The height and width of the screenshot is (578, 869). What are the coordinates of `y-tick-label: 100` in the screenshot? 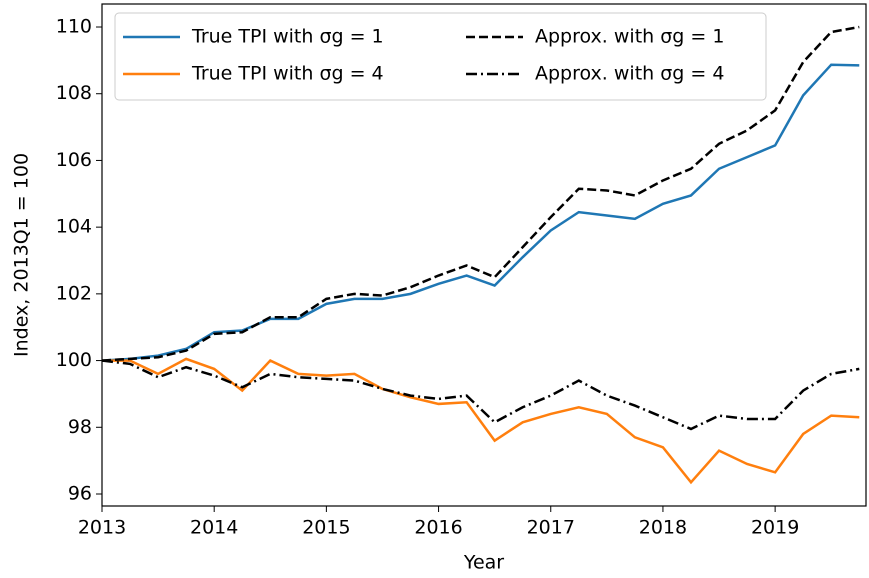 It's located at (74, 360).